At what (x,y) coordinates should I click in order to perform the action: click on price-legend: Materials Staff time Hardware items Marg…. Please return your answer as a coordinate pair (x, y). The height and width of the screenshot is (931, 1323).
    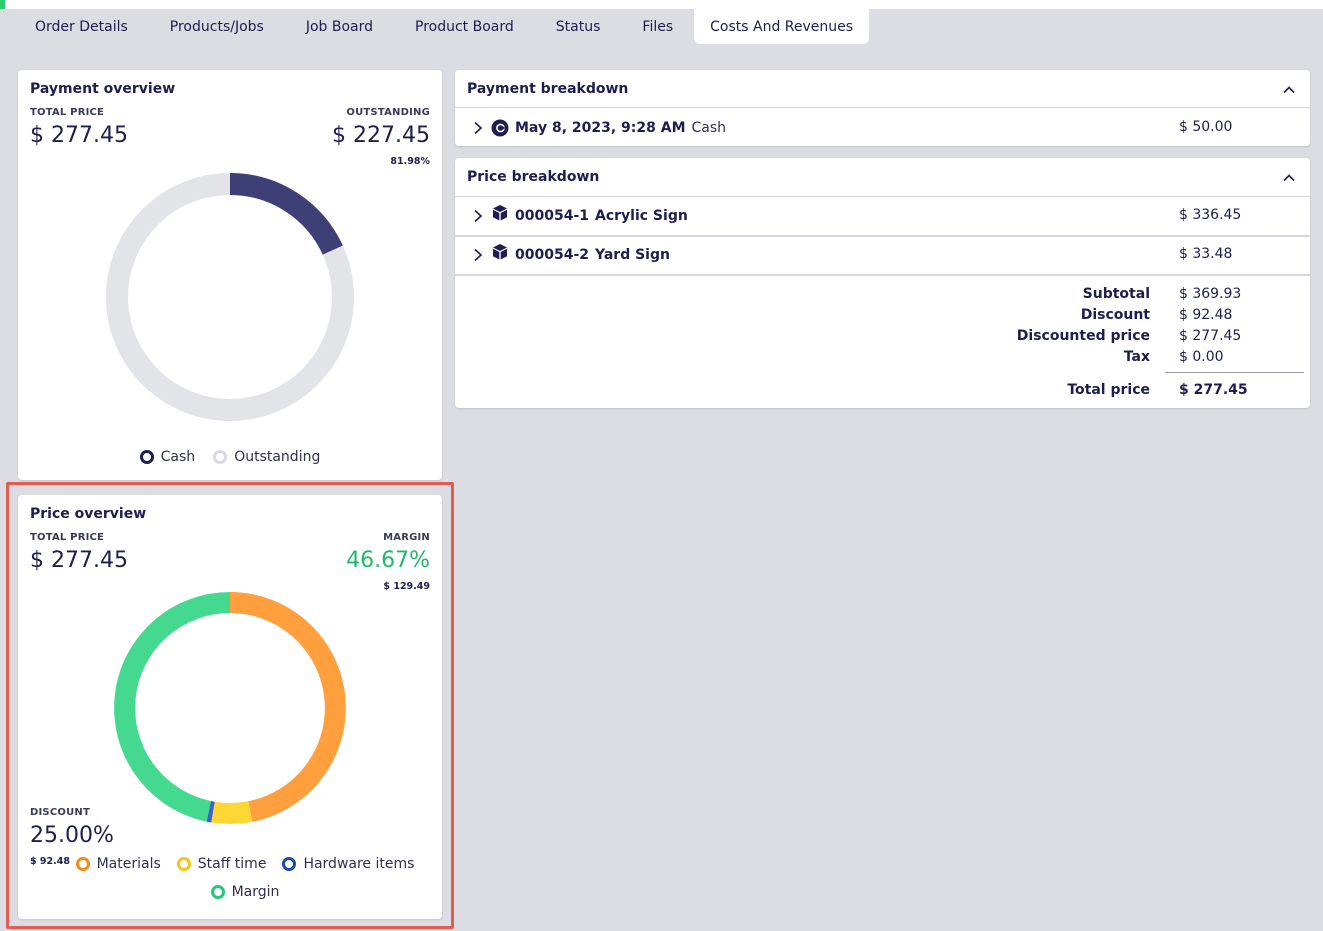
    Looking at the image, I should click on (245, 878).